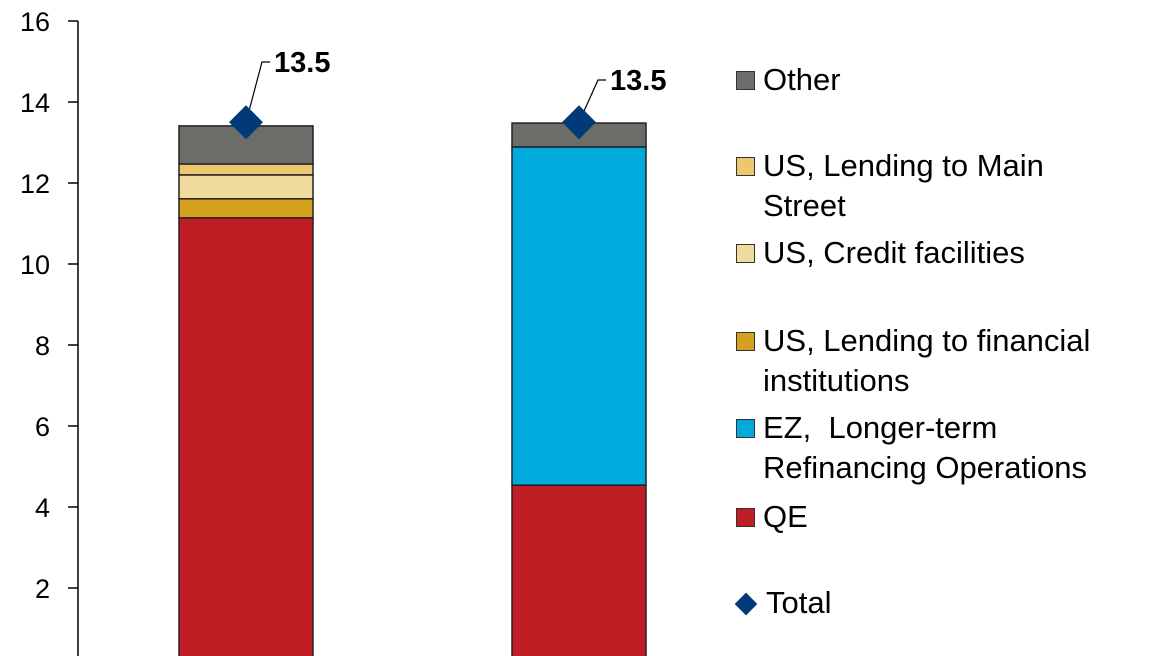  I want to click on legend-label: Other, so click(802, 79).